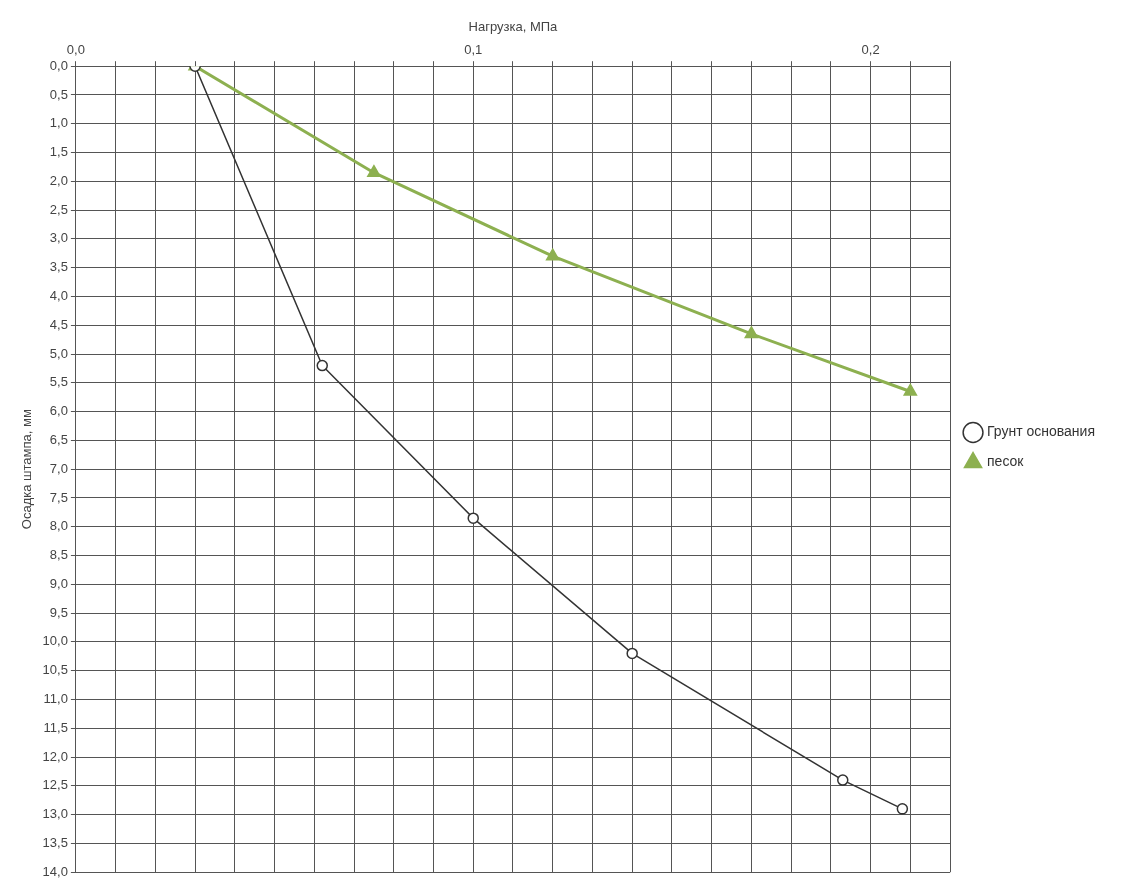 This screenshot has height=893, width=1125. Describe the element at coordinates (55, 814) in the screenshot. I see `y-tick-label: 13,0` at that location.